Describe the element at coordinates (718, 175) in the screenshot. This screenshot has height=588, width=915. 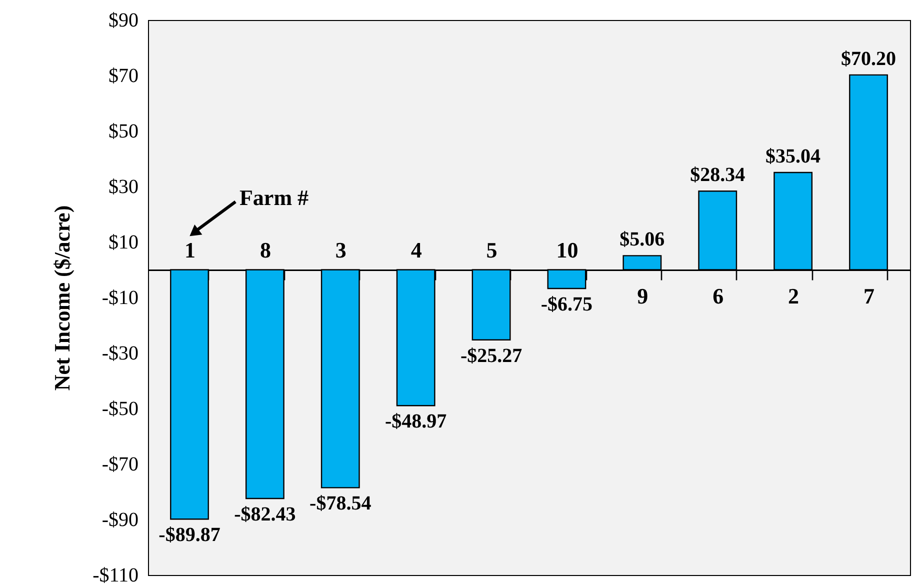
I see `data-label: $28.34` at that location.